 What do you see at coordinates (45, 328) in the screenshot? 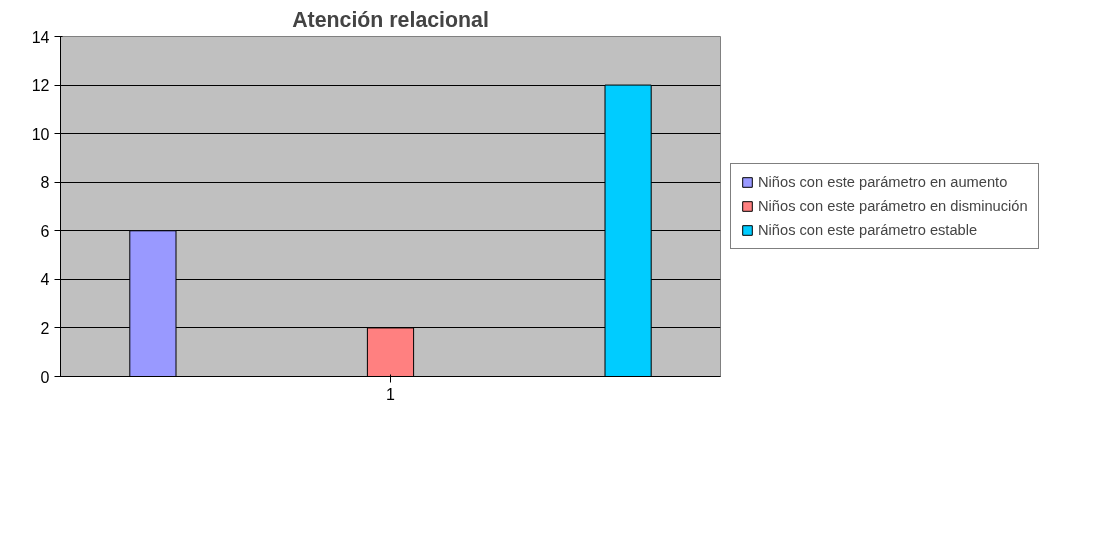
I see `y-tick-label: 2` at bounding box center [45, 328].